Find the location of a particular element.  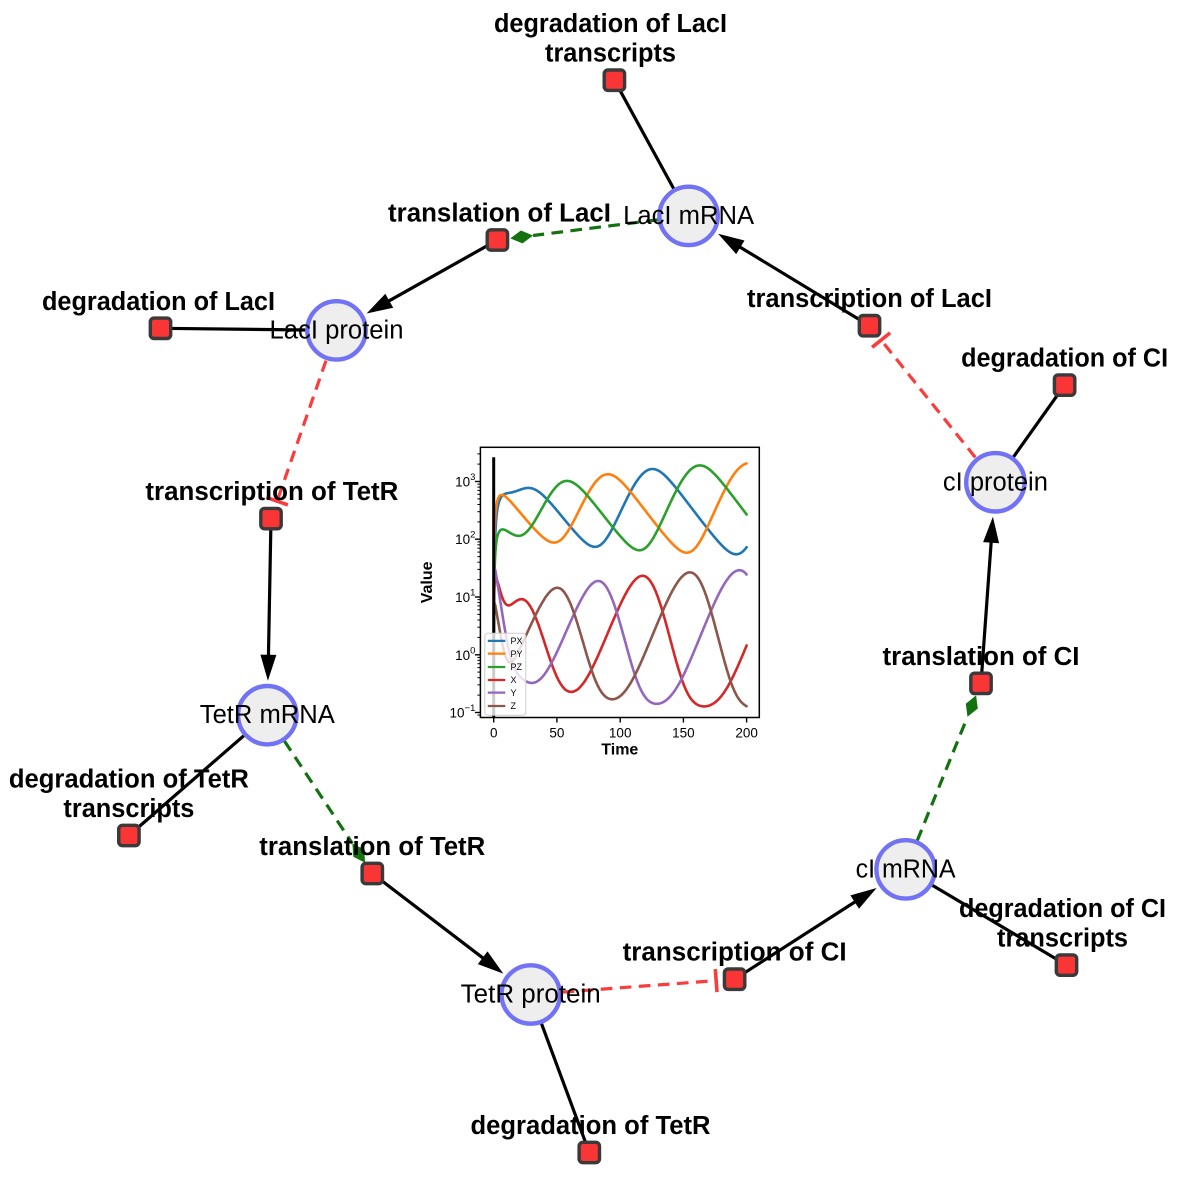

svg-text: 50 is located at coordinates (556, 733).